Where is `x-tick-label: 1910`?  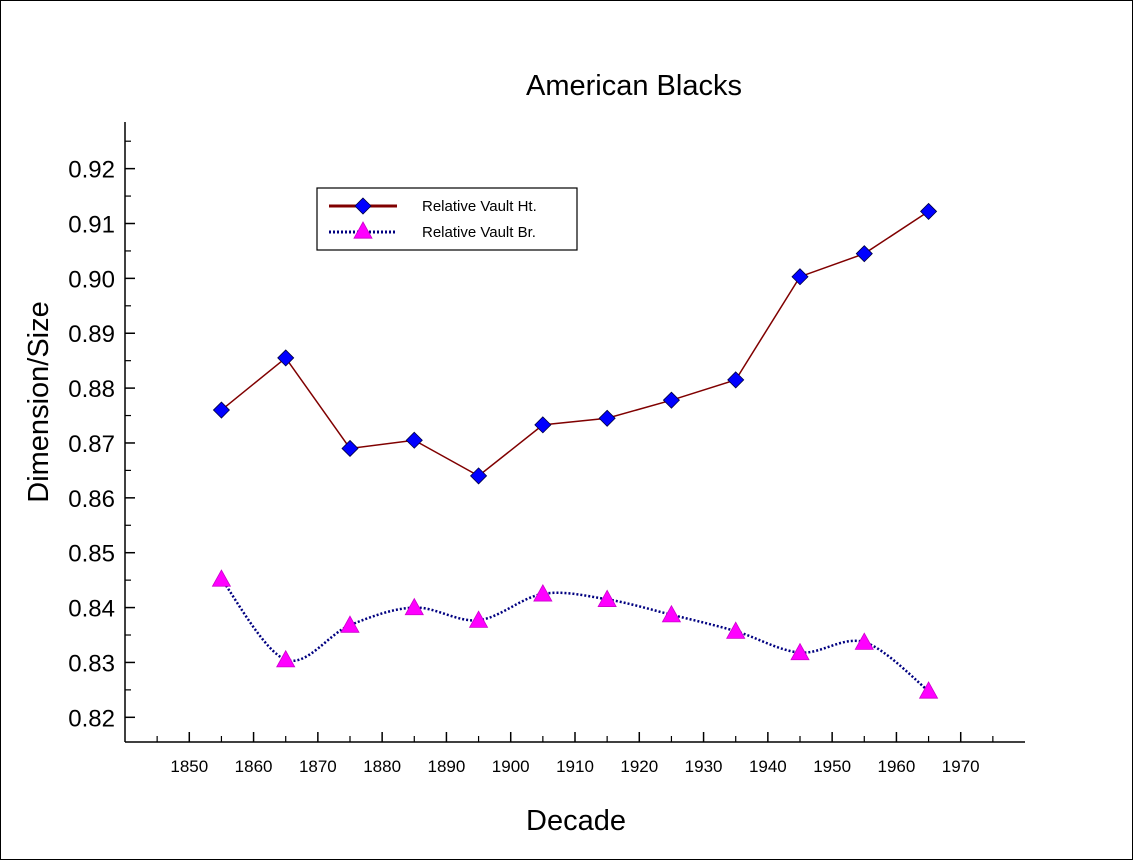
x-tick-label: 1910 is located at coordinates (575, 766).